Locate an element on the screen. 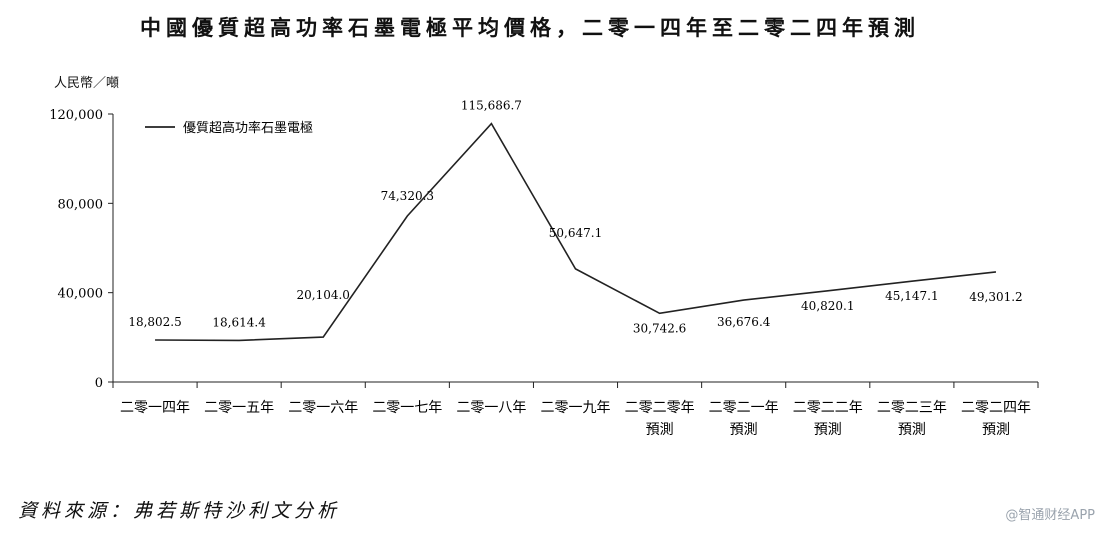 The height and width of the screenshot is (534, 1107). x-tick-label: 二零一七年 is located at coordinates (407, 408).